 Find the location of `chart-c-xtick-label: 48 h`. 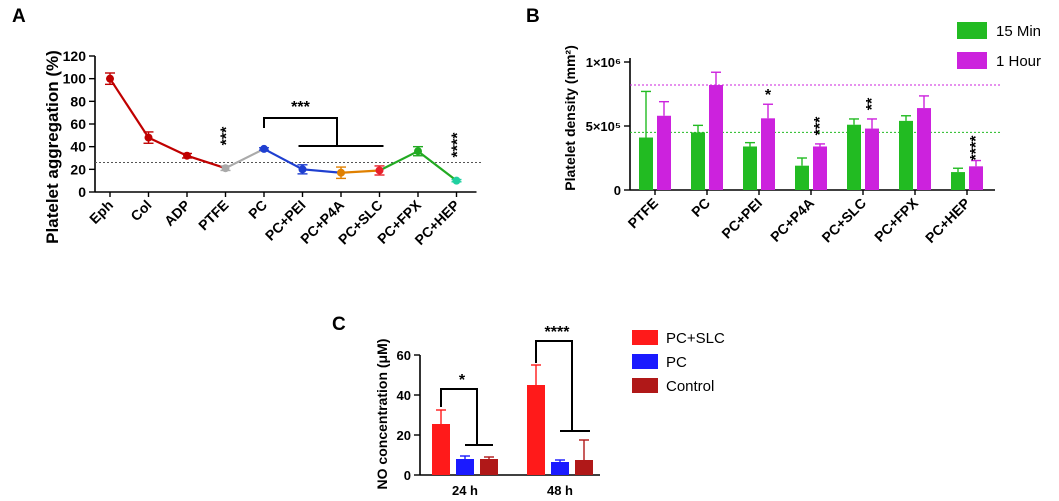

chart-c-xtick-label: 48 h is located at coordinates (560, 490).